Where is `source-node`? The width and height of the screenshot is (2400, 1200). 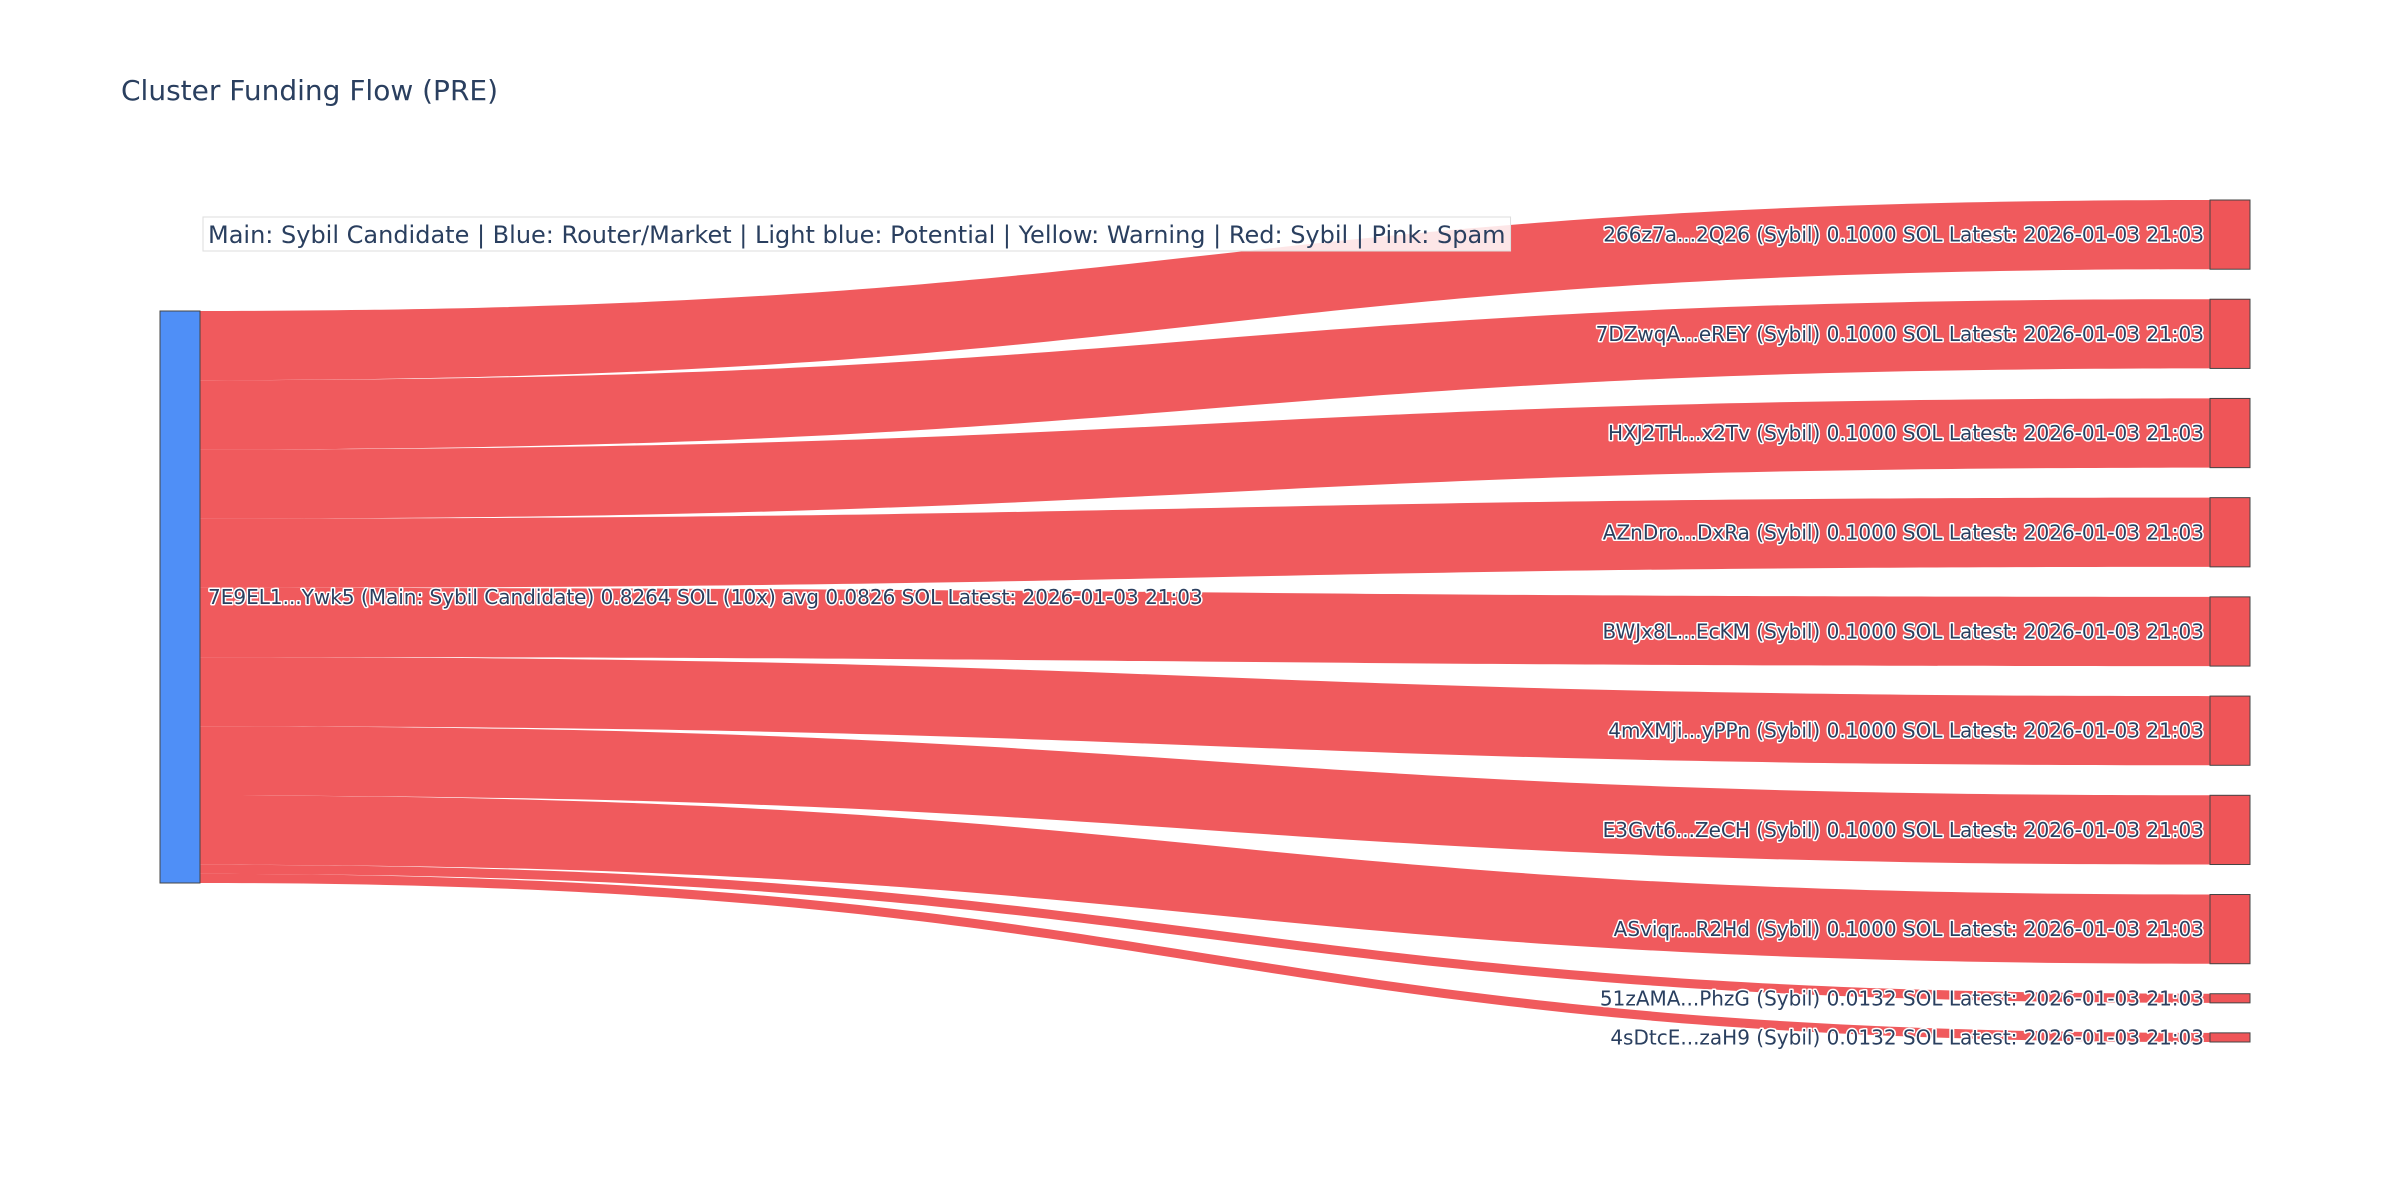
source-node is located at coordinates (180, 597).